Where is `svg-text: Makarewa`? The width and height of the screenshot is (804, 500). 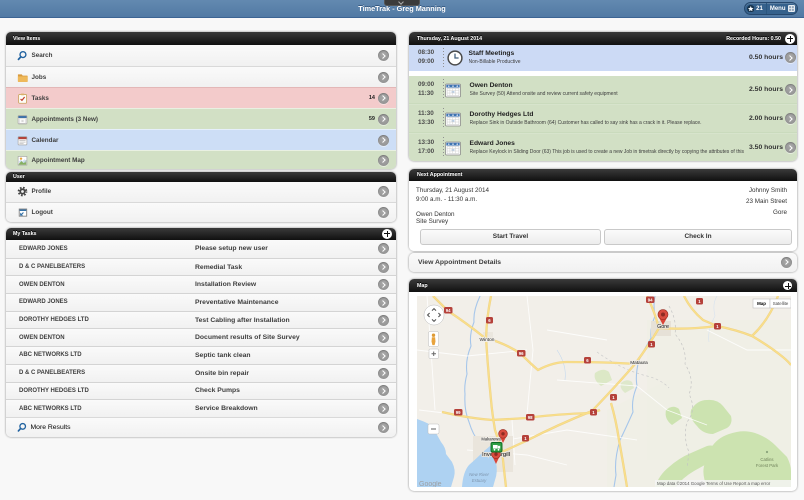 svg-text: Makarewa is located at coordinates (491, 439).